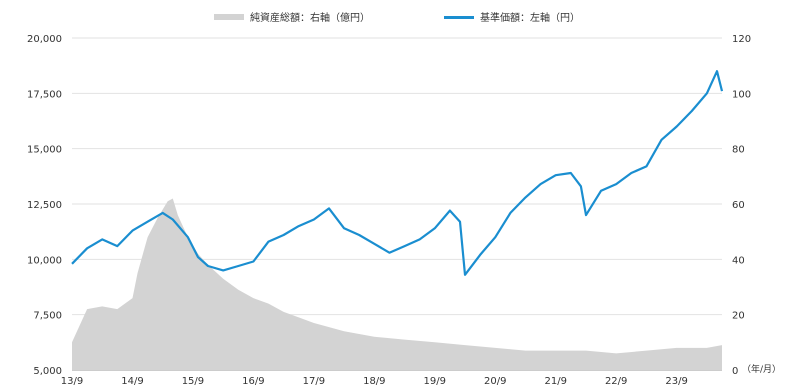  I want to click on legend: 純資産総額：右軸（億円） 基準価額：左軸（円）, so click(397, 17).